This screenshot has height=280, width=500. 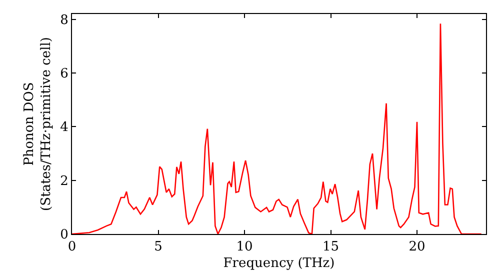 What do you see at coordinates (244, 247) in the screenshot?
I see `x-tick-label: 10` at bounding box center [244, 247].